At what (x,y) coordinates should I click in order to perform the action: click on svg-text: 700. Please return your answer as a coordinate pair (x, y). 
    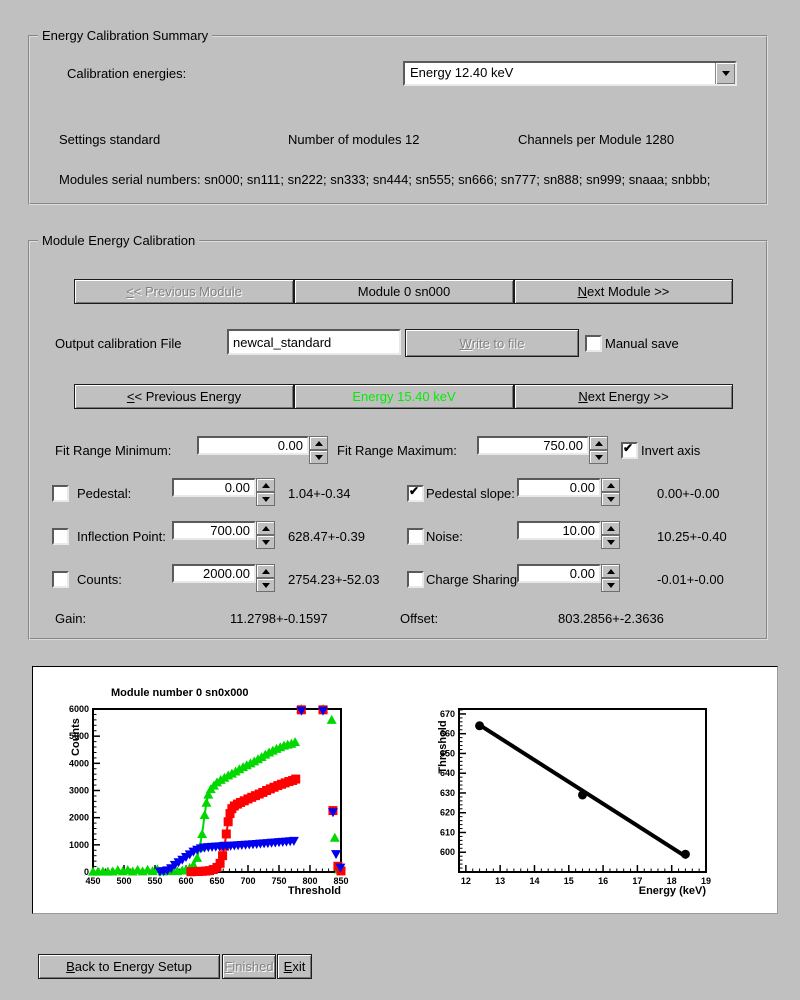
    Looking at the image, I should click on (247, 881).